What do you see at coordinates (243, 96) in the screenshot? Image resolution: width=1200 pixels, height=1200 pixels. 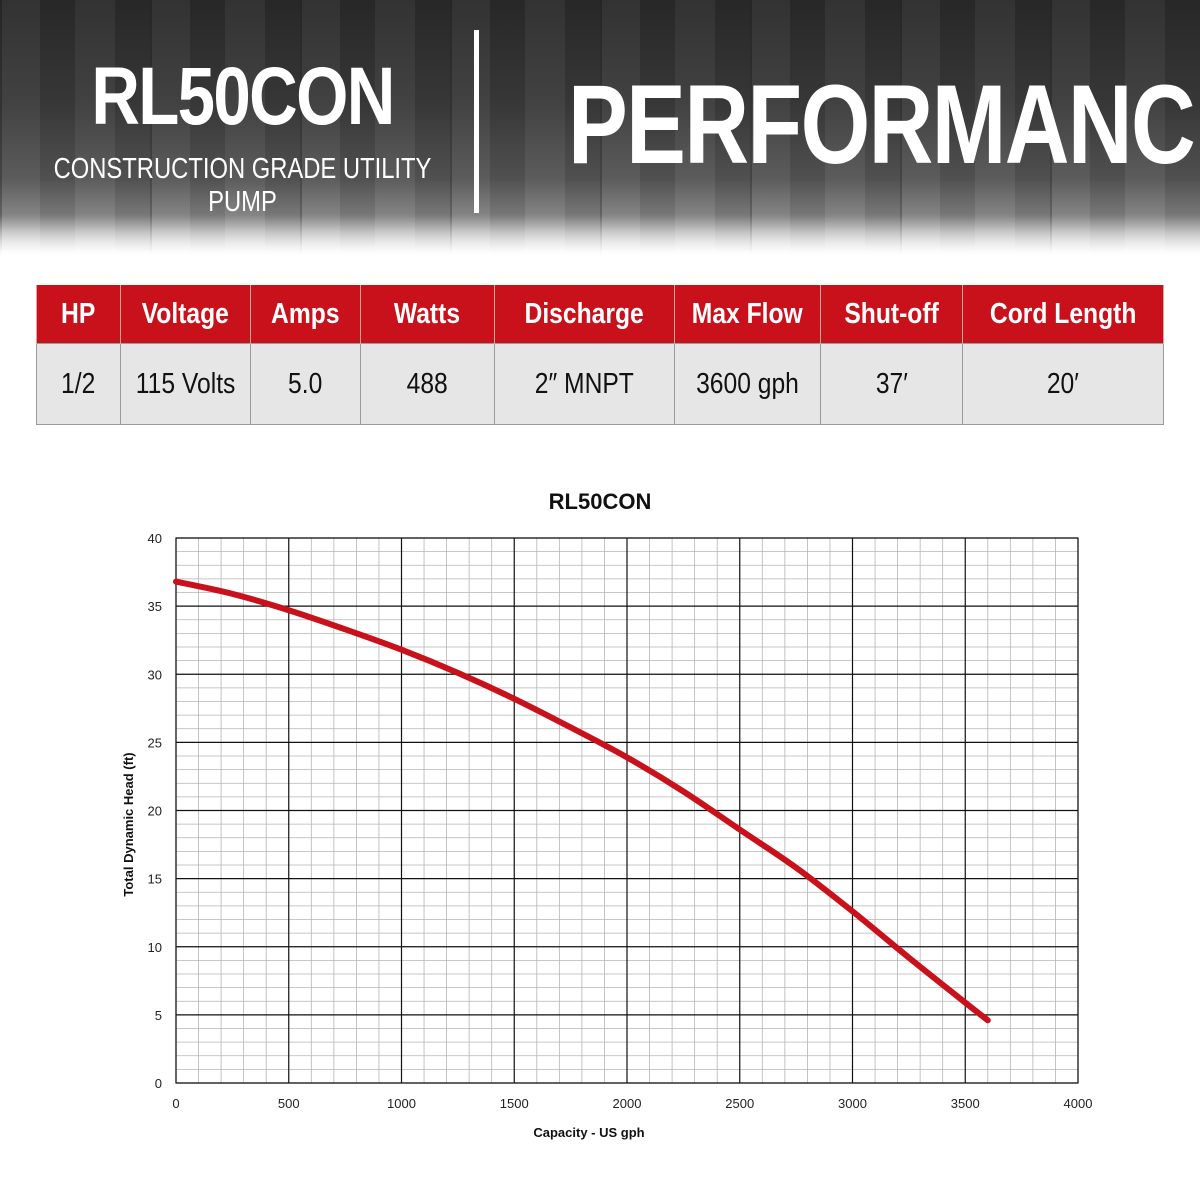 I see `model-name: RL50CON` at bounding box center [243, 96].